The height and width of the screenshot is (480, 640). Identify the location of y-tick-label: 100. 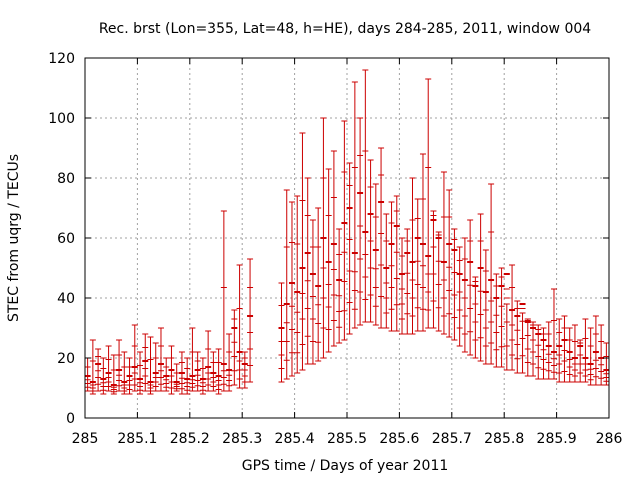
(61, 119).